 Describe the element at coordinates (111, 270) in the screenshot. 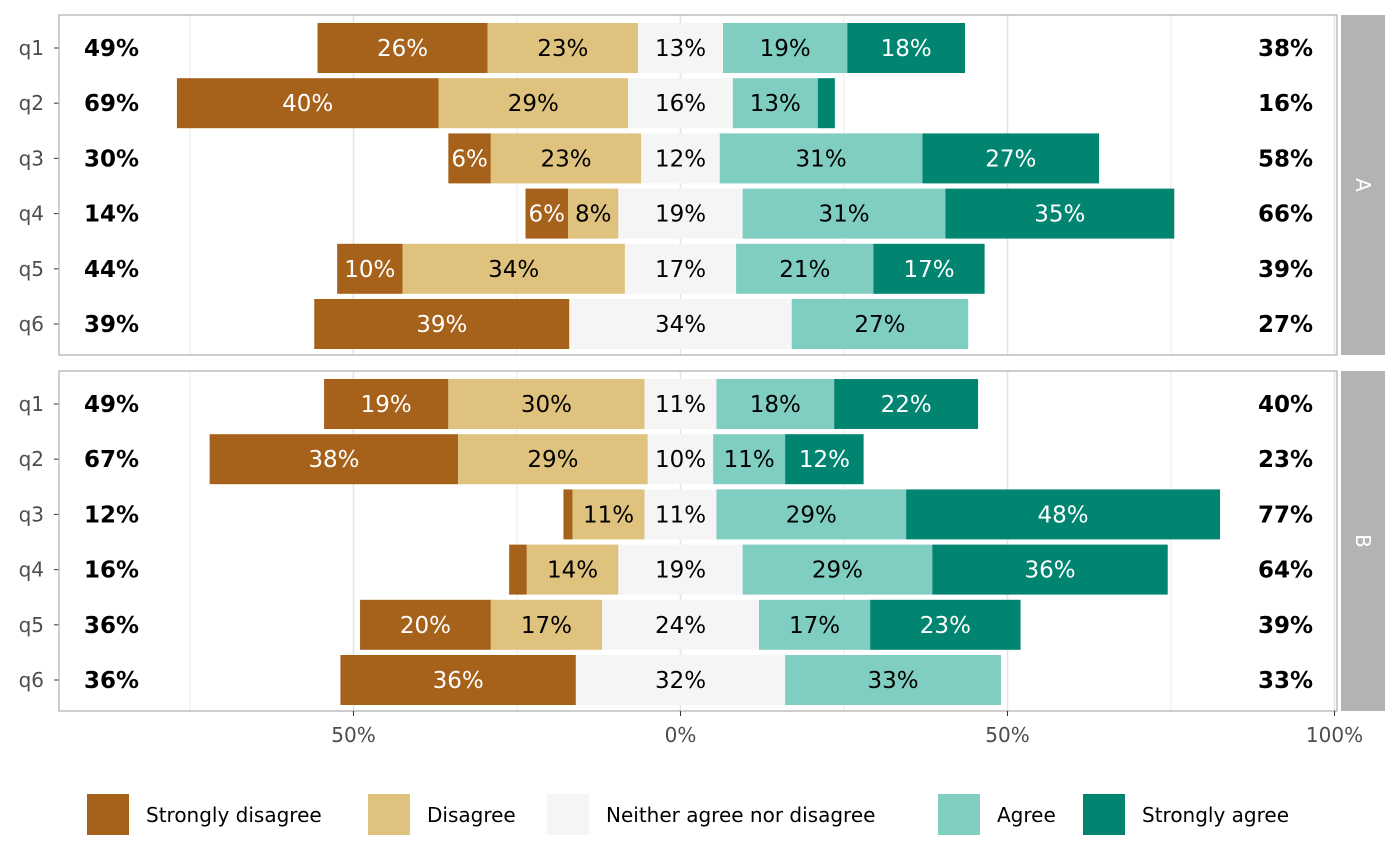

I see `left-total-label: 44%` at that location.